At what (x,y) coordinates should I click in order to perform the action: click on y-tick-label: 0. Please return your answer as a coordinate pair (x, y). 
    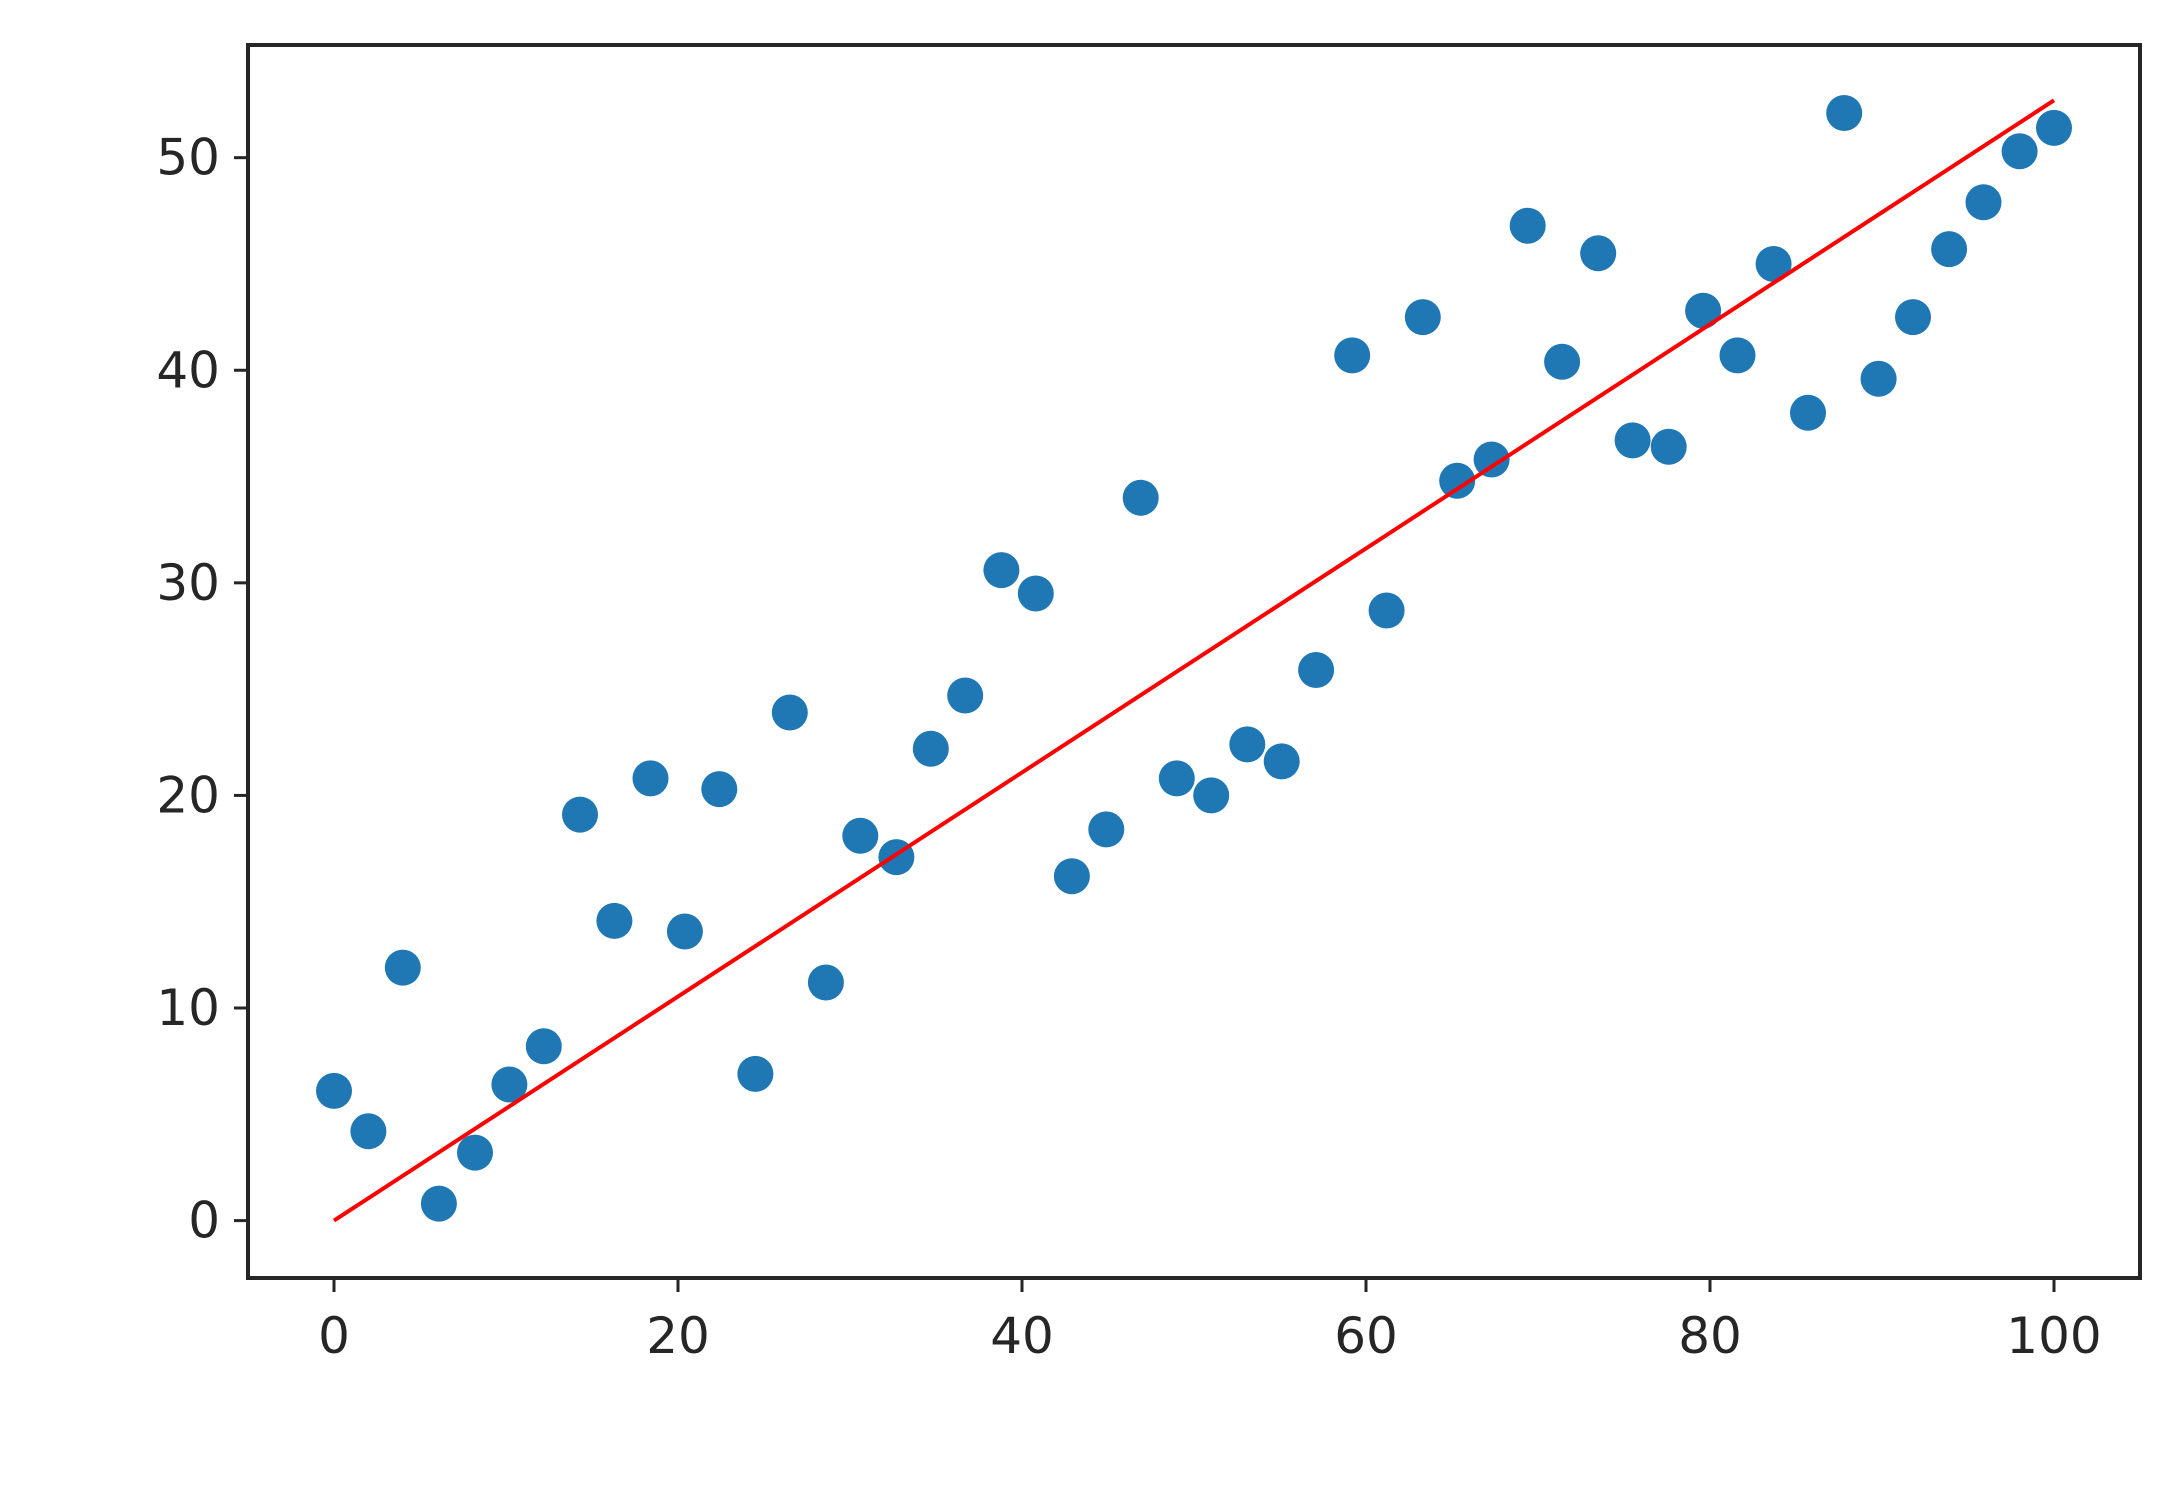
    Looking at the image, I should click on (204, 1221).